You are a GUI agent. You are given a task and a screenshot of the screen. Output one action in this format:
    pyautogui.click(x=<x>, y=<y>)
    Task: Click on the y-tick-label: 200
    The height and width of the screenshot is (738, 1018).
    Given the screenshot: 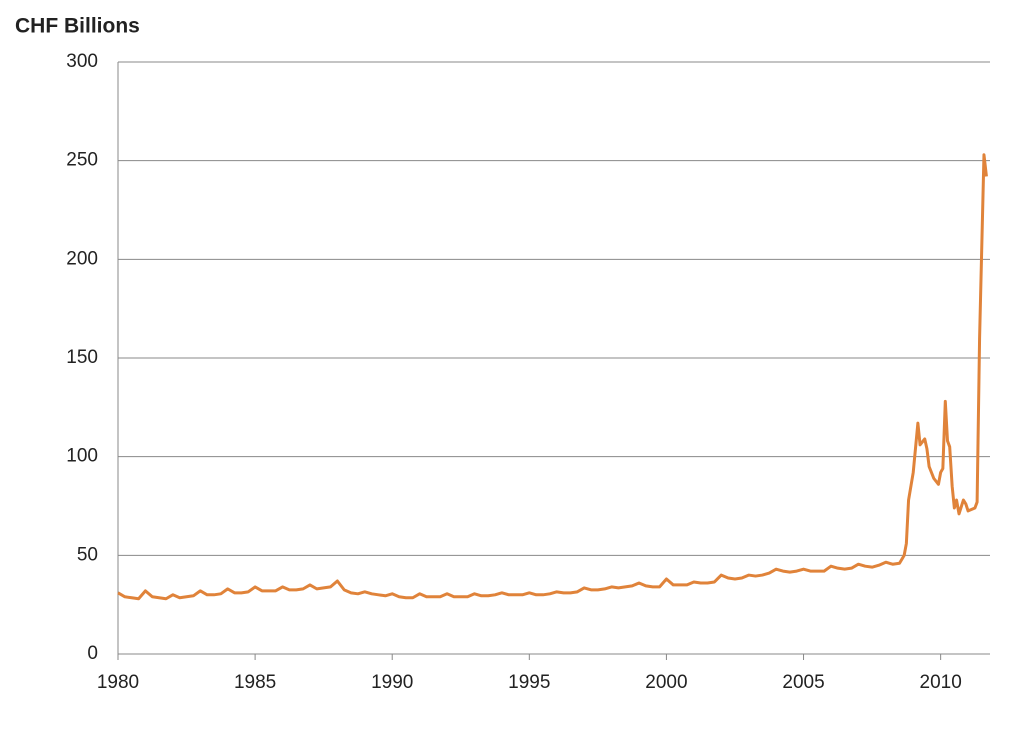 What is the action you would take?
    pyautogui.click(x=82, y=258)
    